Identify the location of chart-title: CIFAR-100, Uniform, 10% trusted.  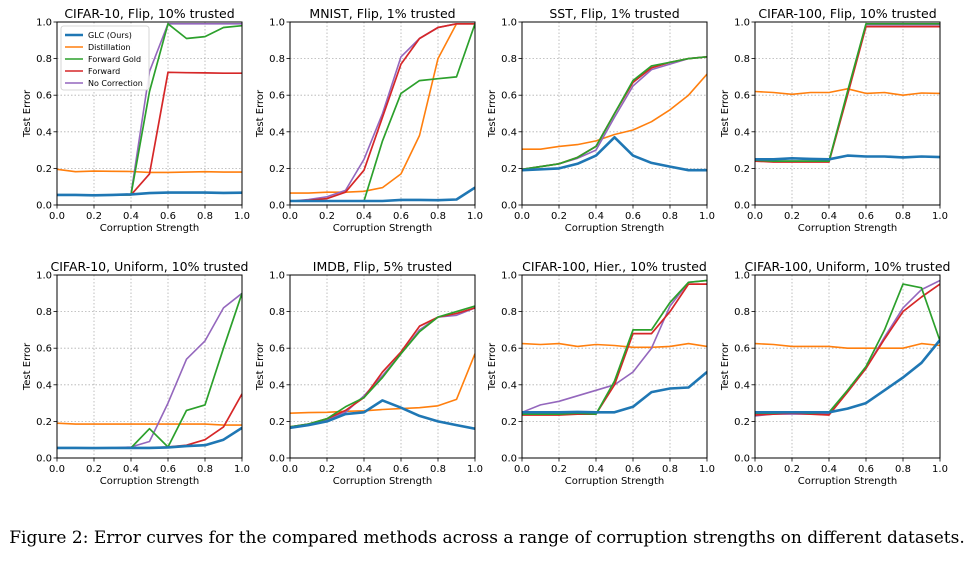
(848, 266).